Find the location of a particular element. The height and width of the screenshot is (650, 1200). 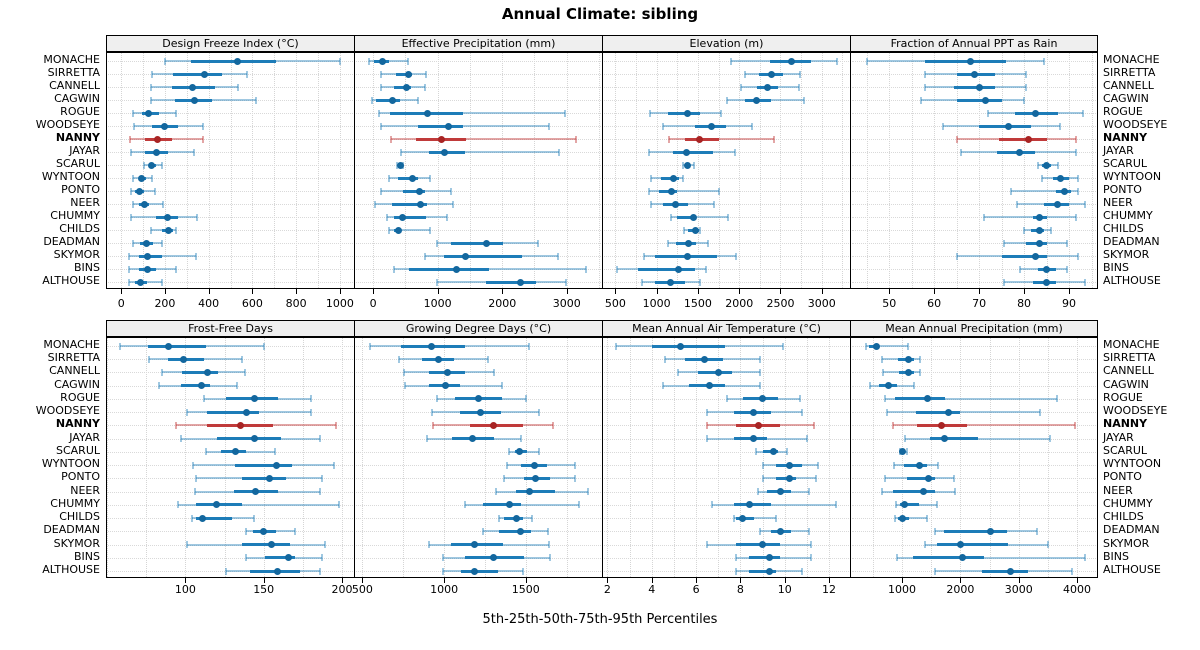

axis-tick-label: 2500 is located at coordinates (780, 303).